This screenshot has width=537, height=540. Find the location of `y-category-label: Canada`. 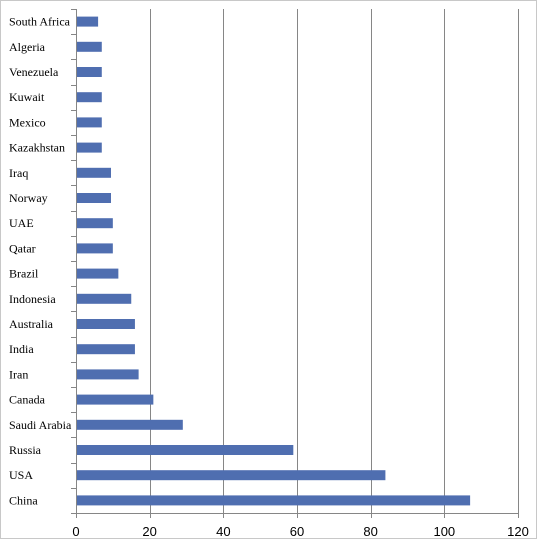

y-category-label: Canada is located at coordinates (27, 400).